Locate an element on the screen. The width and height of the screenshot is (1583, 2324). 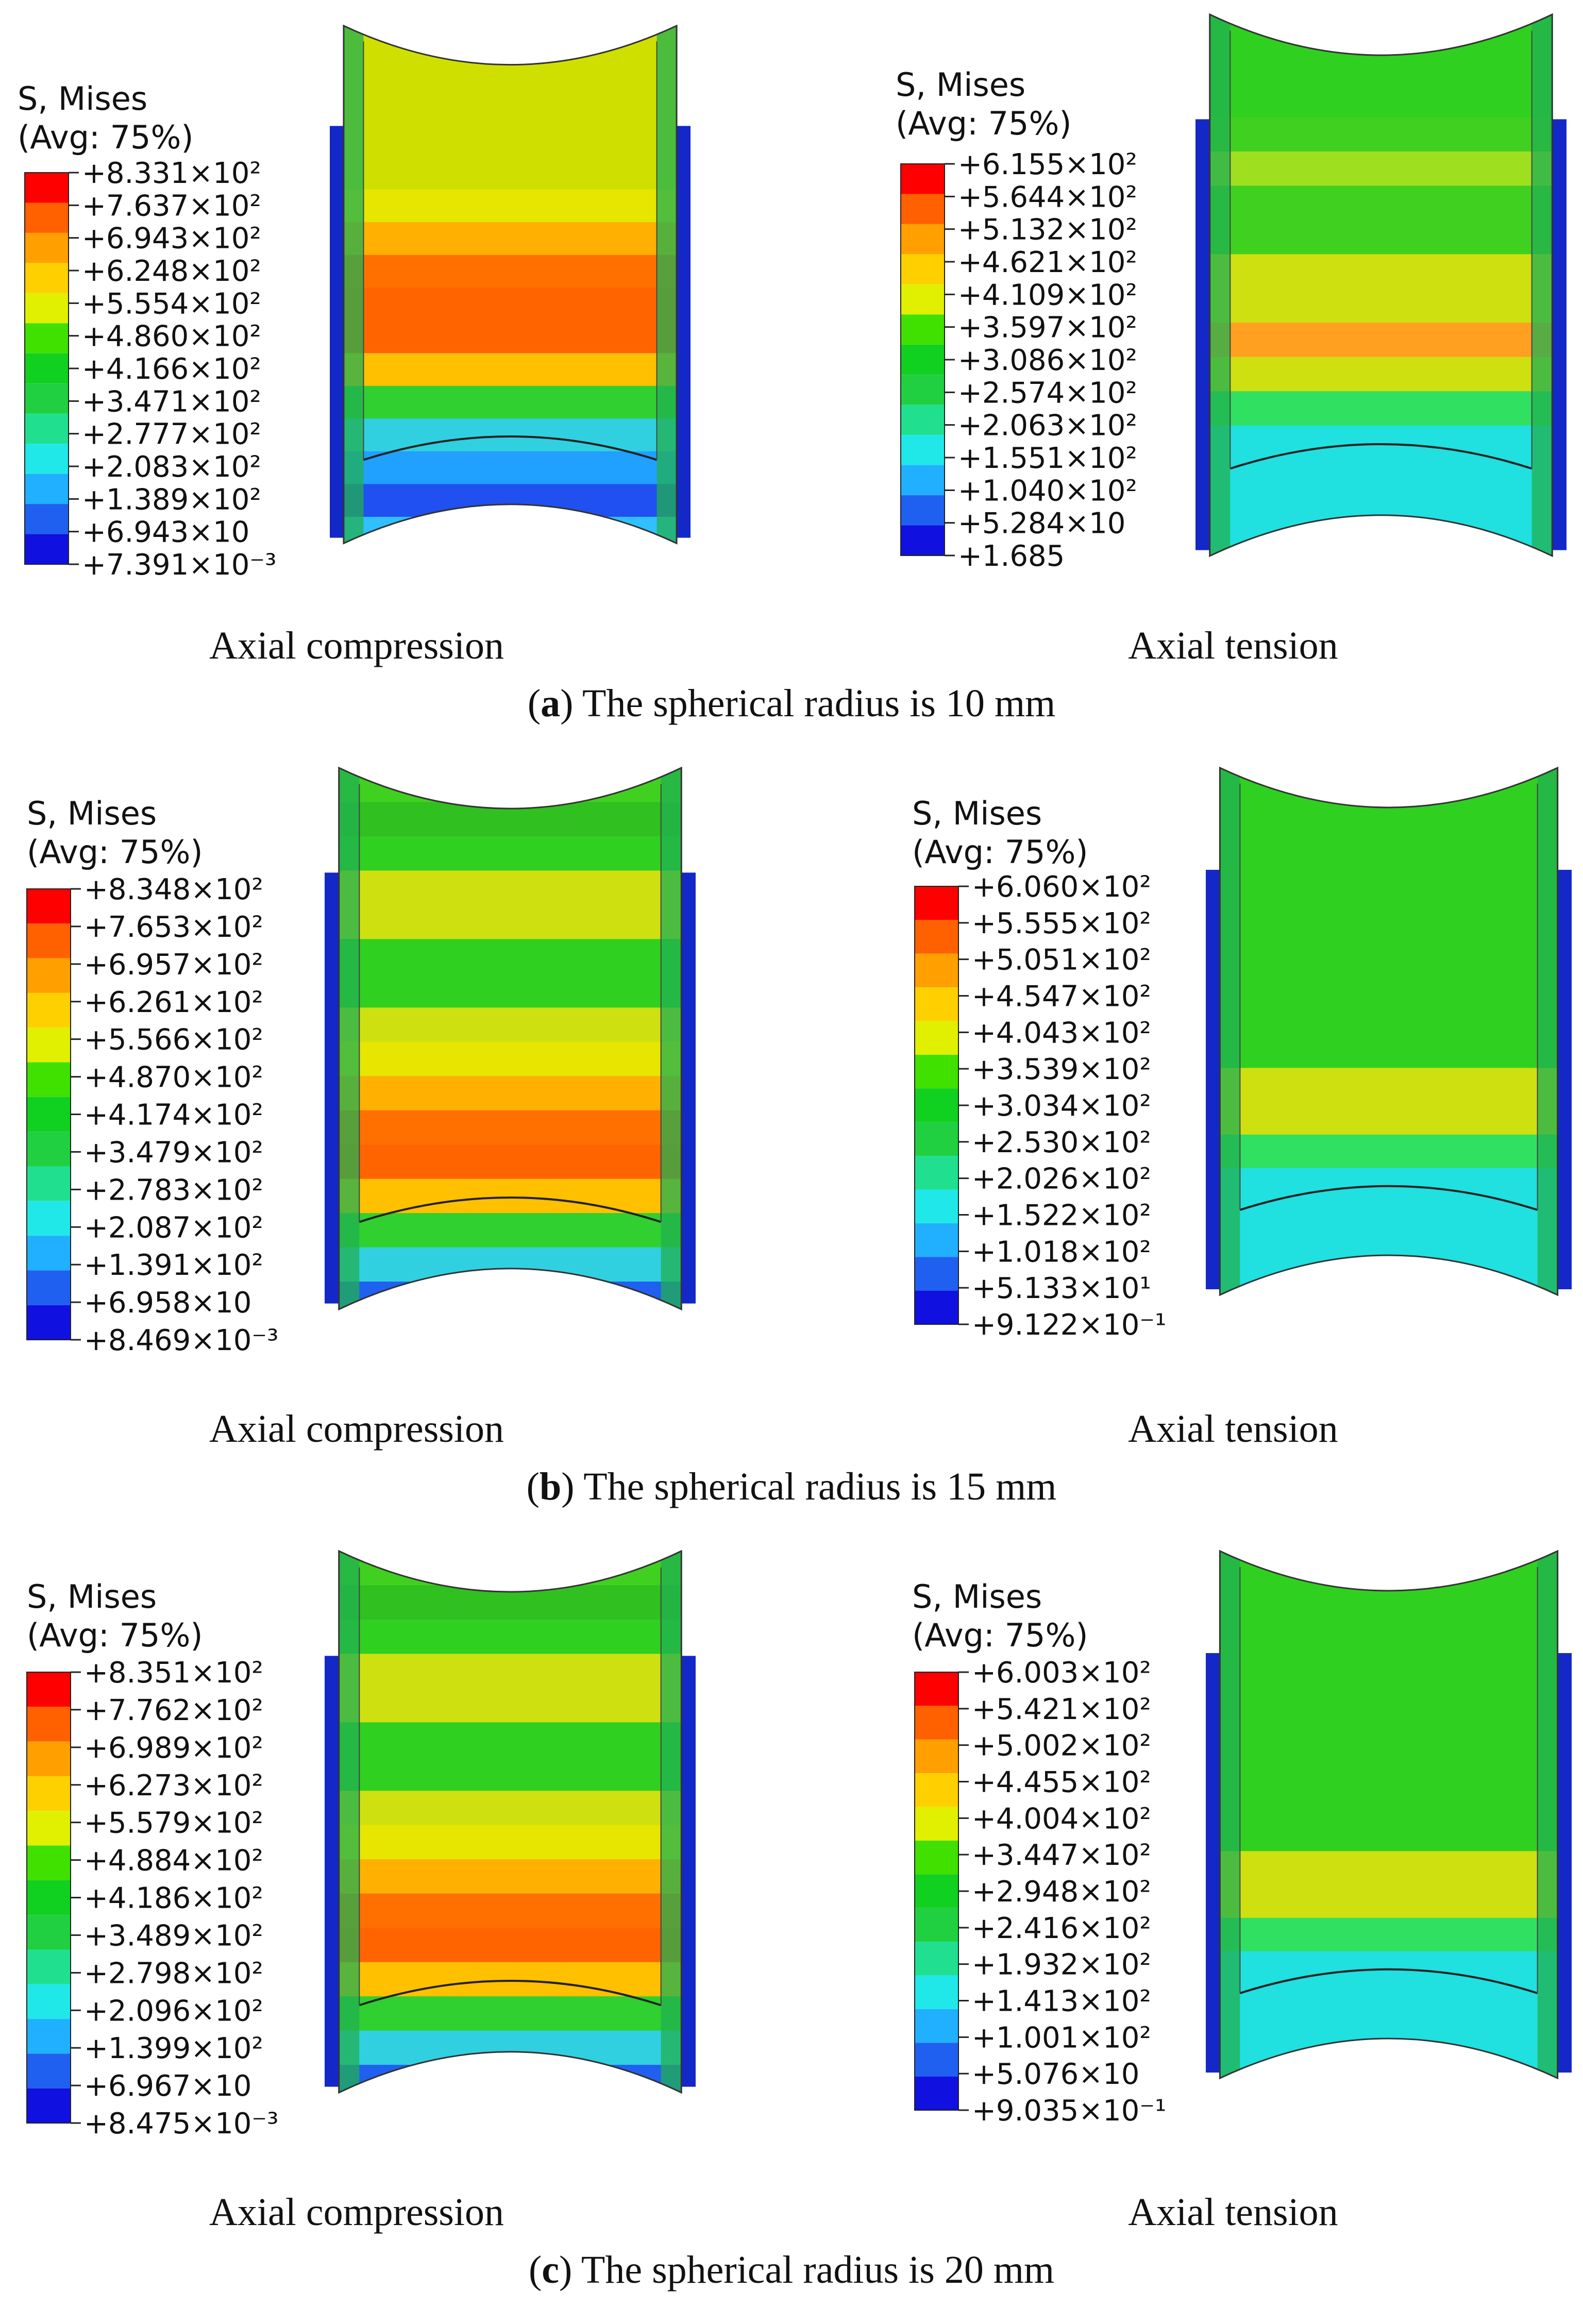
legend-value: +1.001×10² is located at coordinates (1061, 2037).